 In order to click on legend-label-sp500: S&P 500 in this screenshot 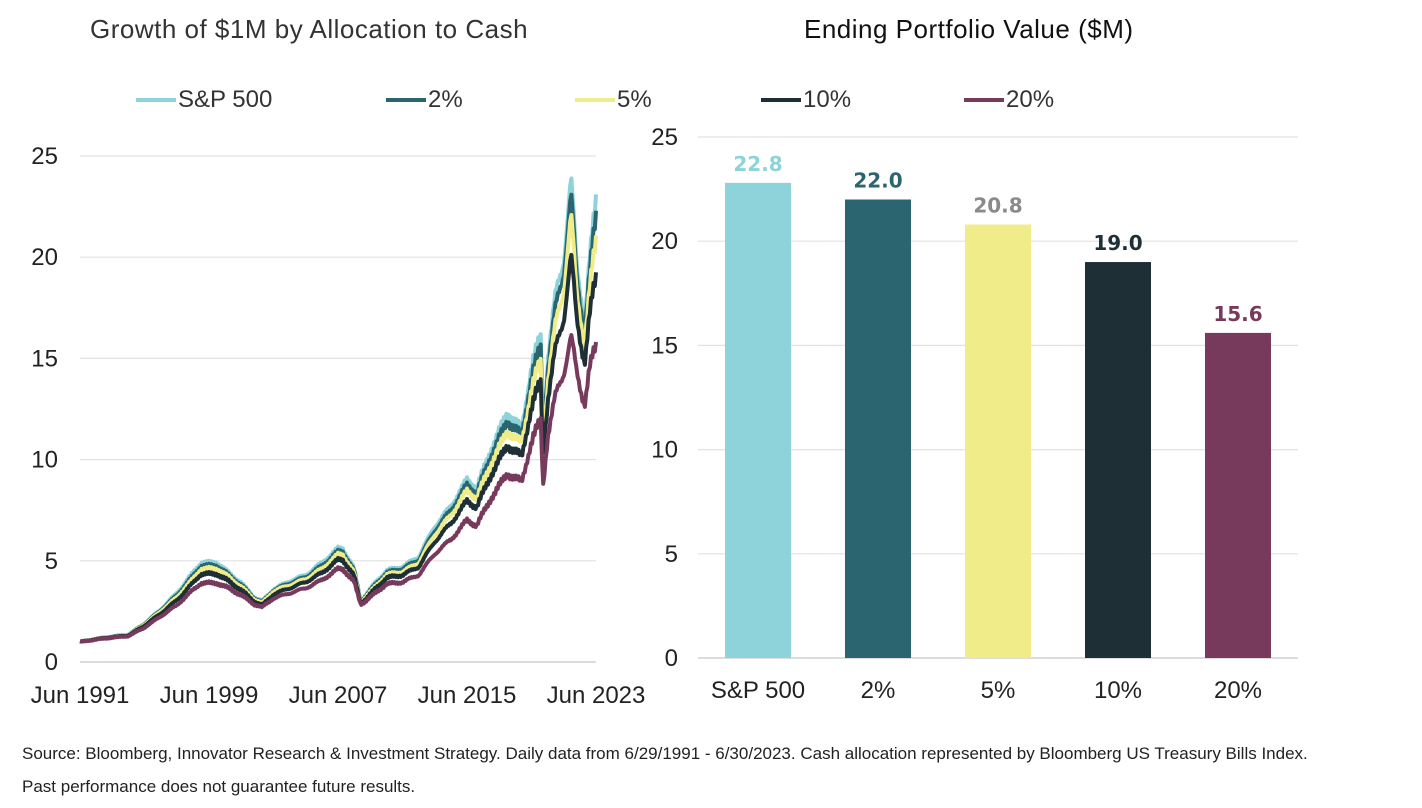, I will do `click(225, 99)`.